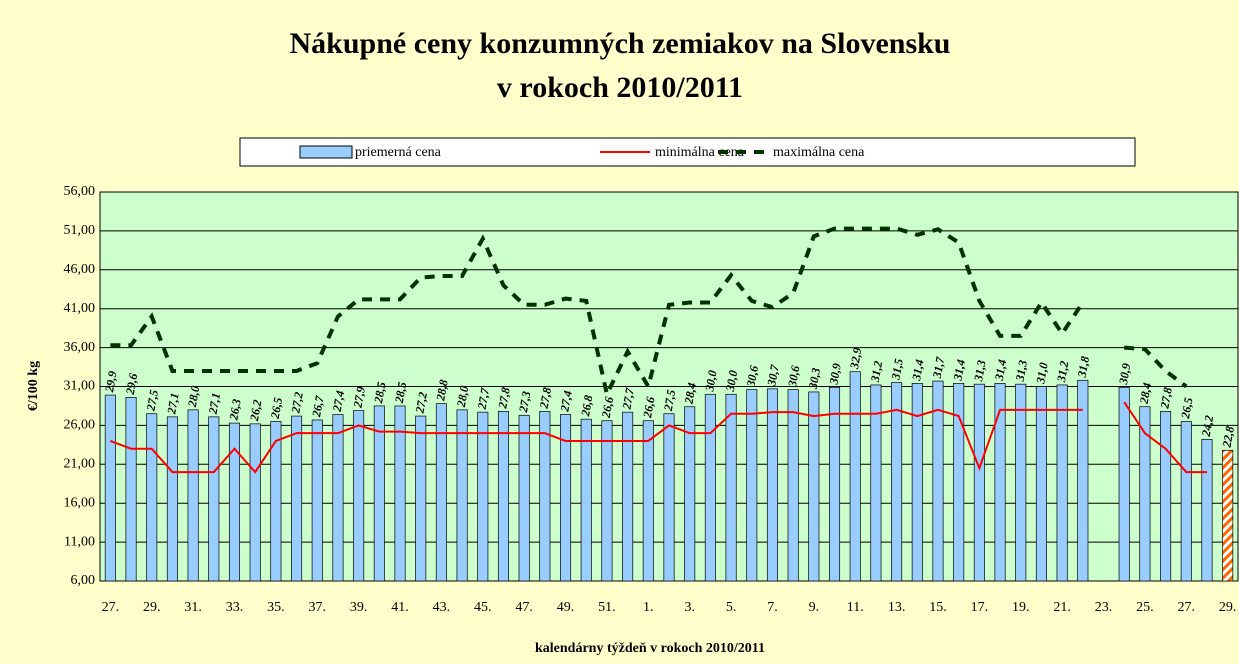 The image size is (1239, 664). I want to click on x-tick-label: 31., so click(193, 607).